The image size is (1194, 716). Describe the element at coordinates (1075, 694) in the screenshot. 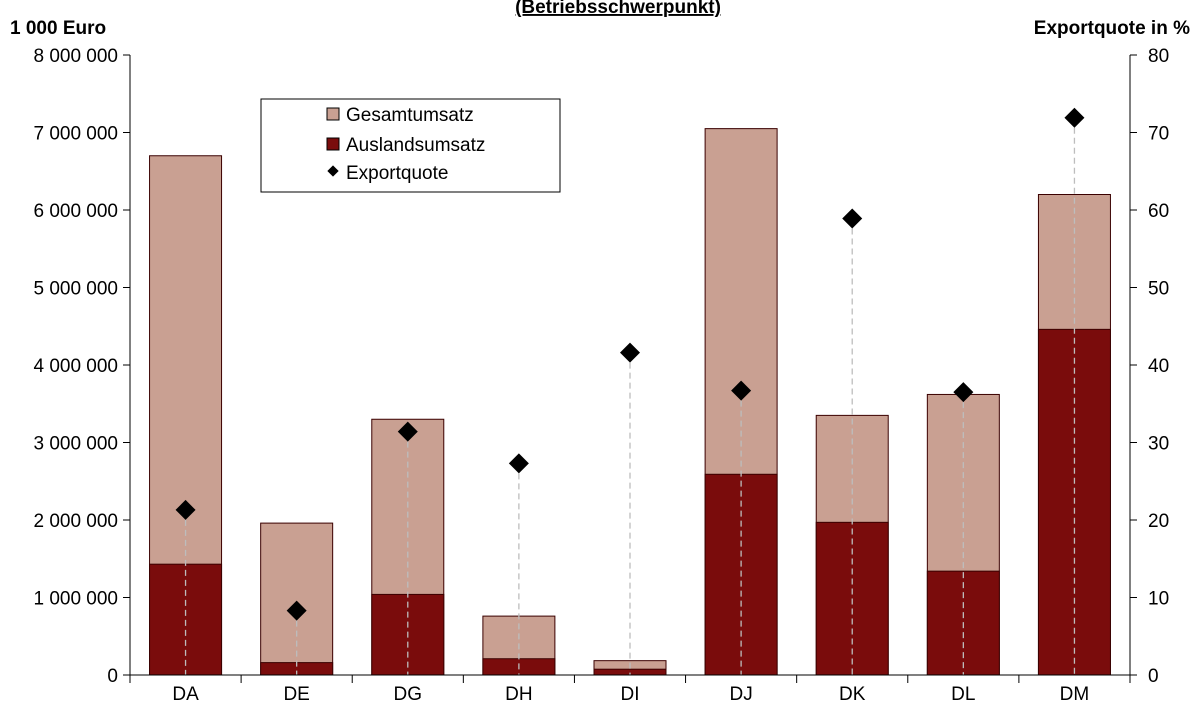

I see `category-label-dm: DM` at that location.